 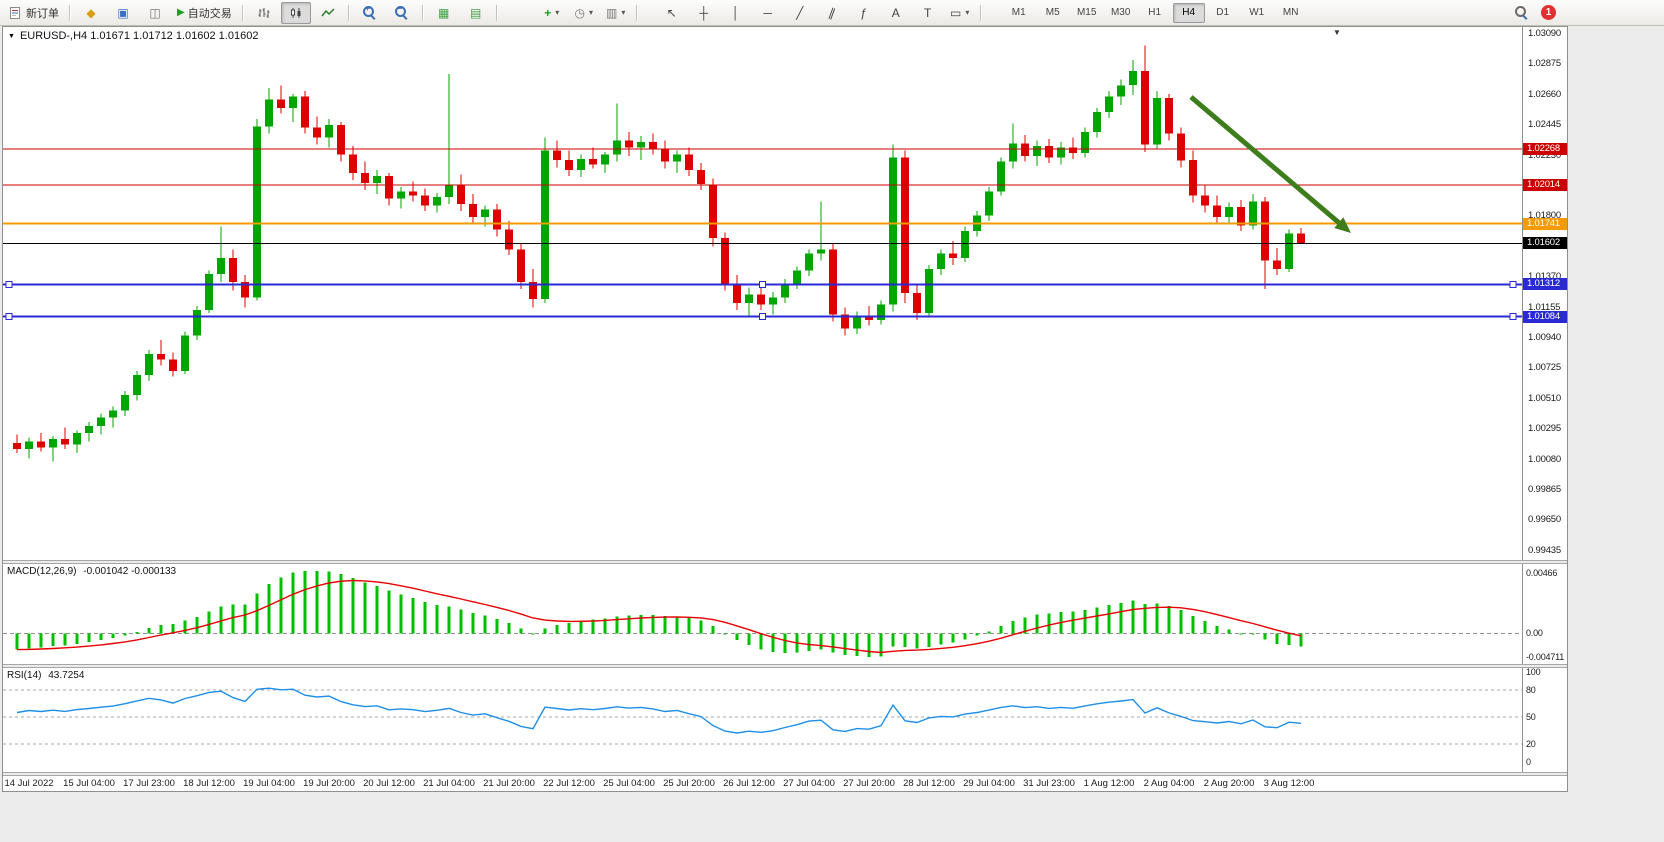 I want to click on new-order-button: 新订单, so click(x=34, y=13).